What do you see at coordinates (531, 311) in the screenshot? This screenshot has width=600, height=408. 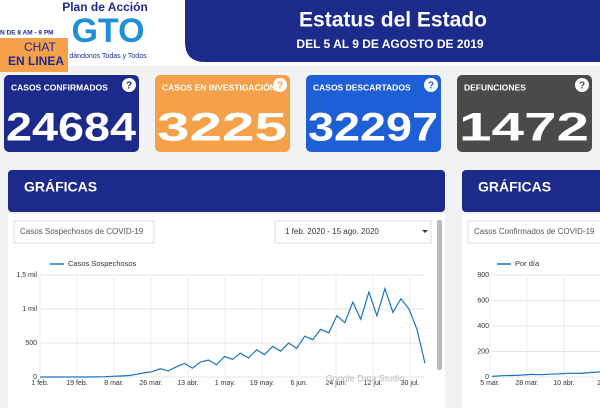 I see `panel-body` at bounding box center [531, 311].